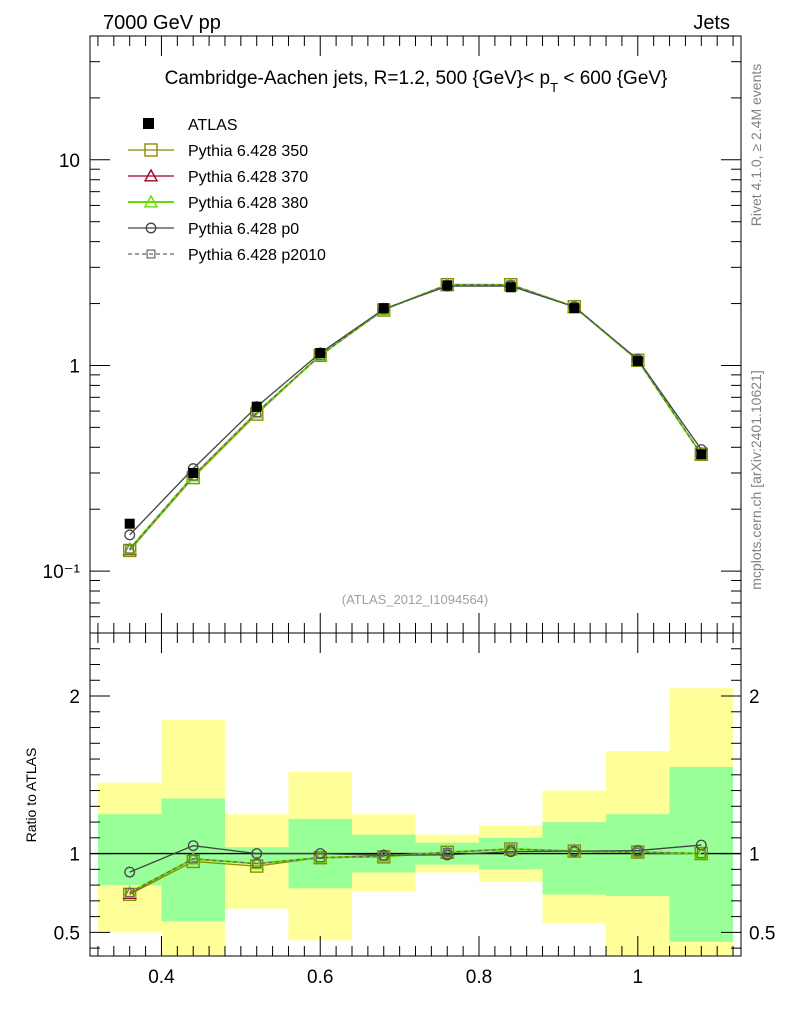 This screenshot has height=1024, width=786. What do you see at coordinates (754, 855) in the screenshot?
I see `ratio-y-tick-label-right: 1` at bounding box center [754, 855].